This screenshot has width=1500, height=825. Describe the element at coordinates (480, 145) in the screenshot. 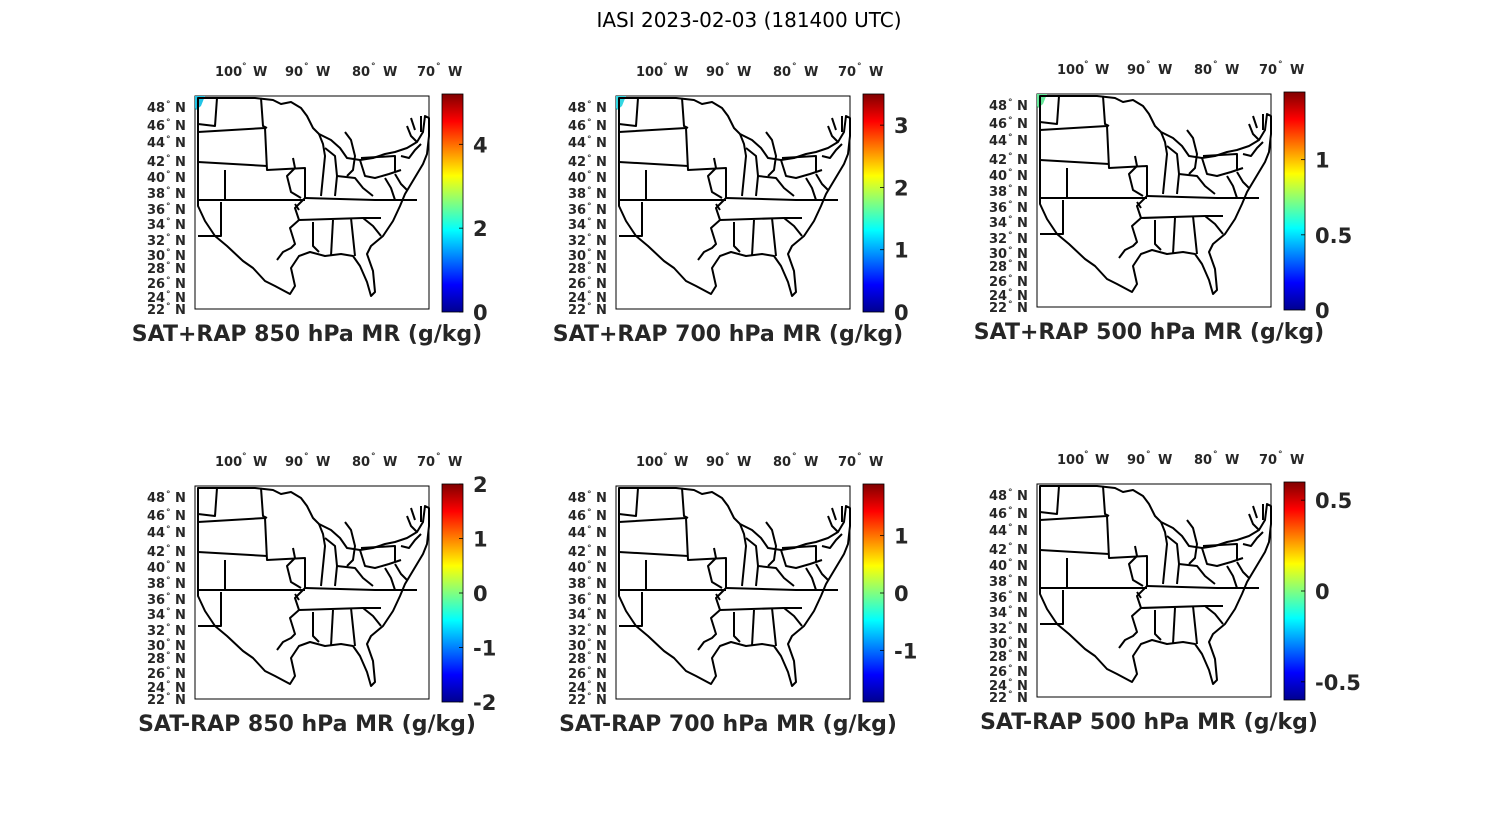

I see `colorbar-tick-label: 4` at that location.